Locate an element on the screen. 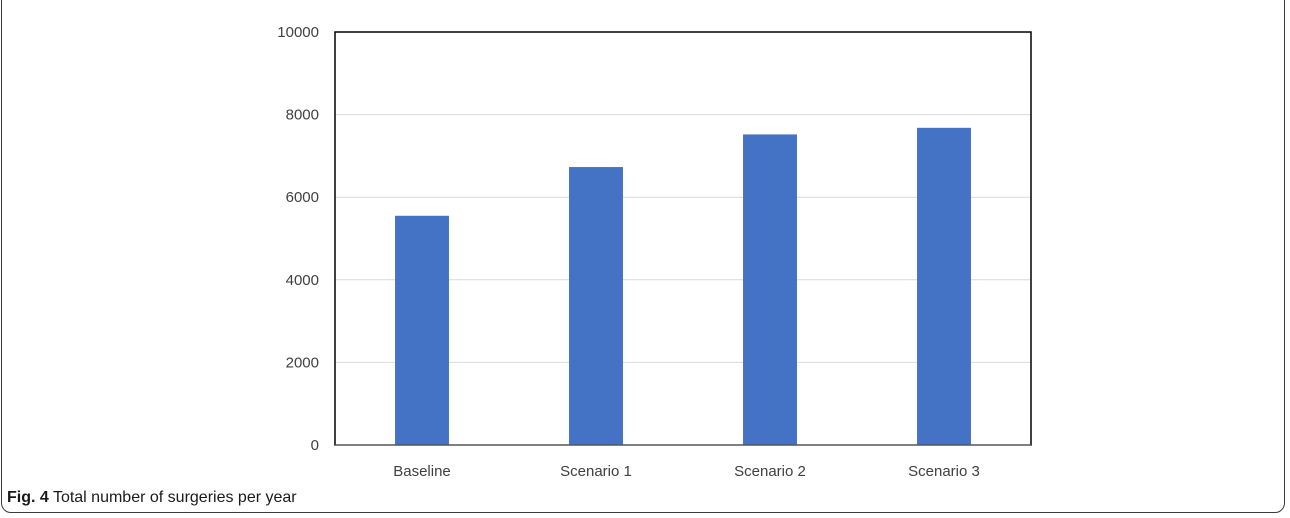 This screenshot has width=1290, height=518. y-tick-label-0: 0 is located at coordinates (315, 445).